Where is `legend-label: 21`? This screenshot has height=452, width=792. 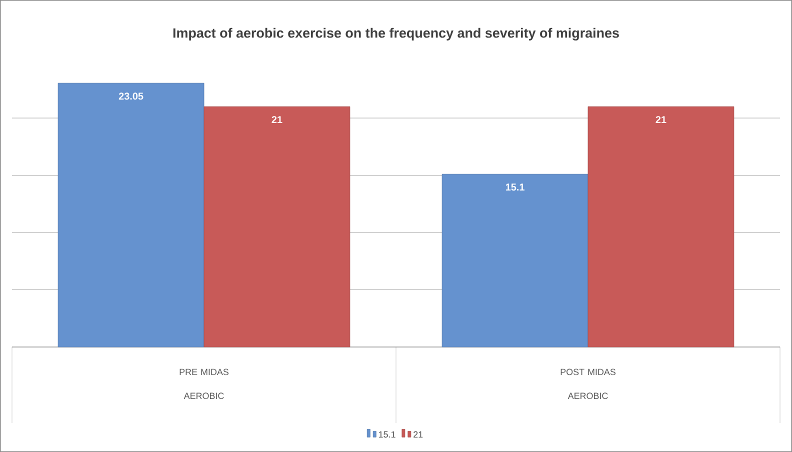
legend-label: 21 is located at coordinates (418, 434).